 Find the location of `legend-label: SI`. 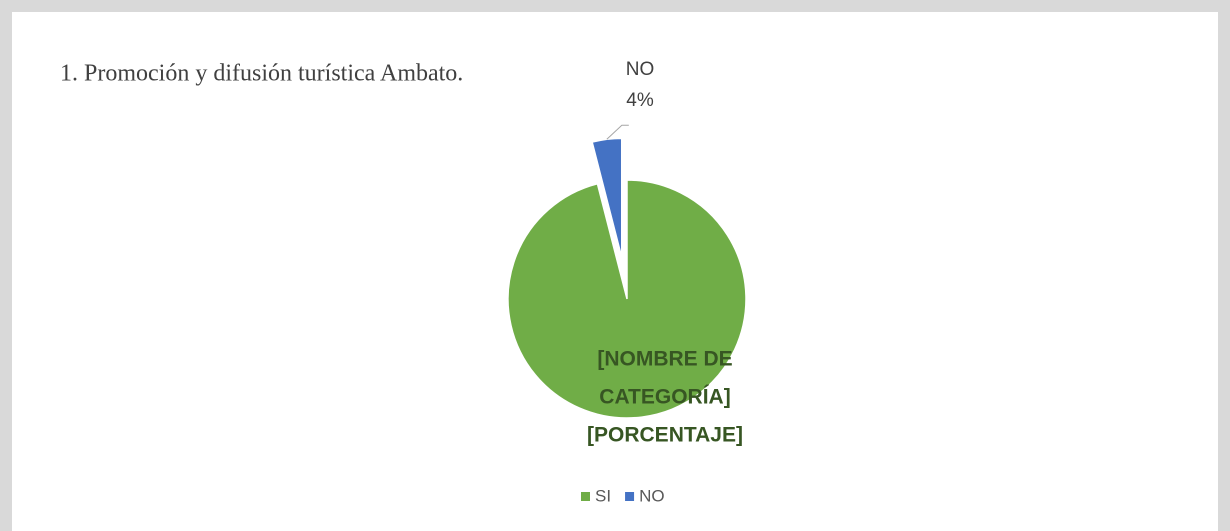

legend-label: SI is located at coordinates (603, 495).